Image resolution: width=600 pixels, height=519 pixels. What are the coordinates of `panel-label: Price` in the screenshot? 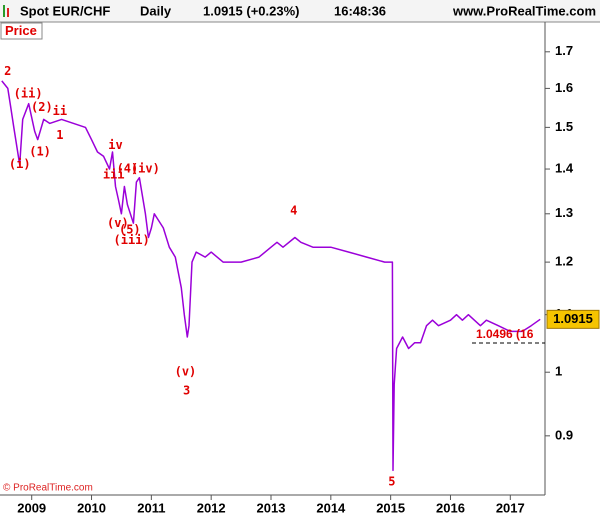 It's located at (21, 30).